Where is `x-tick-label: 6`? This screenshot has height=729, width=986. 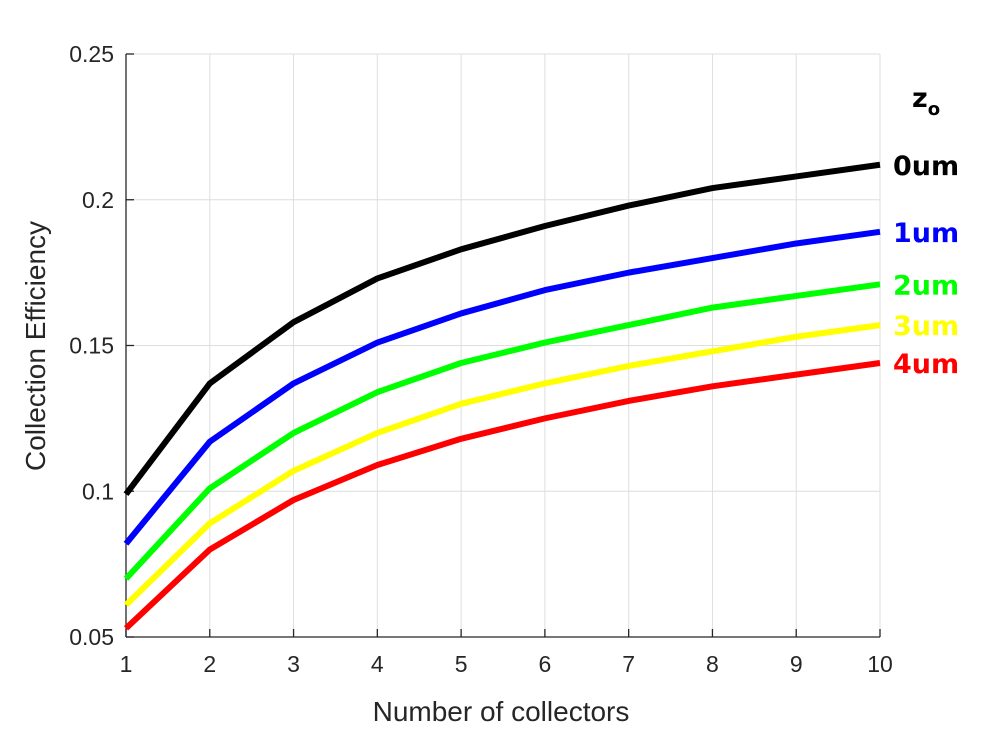 x-tick-label: 6 is located at coordinates (544, 664).